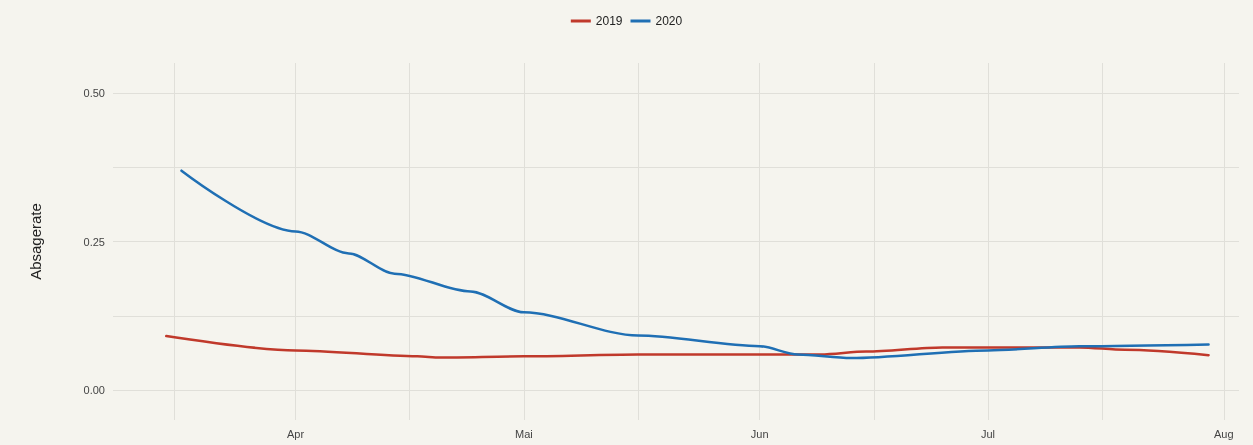 This screenshot has height=445, width=1253. Describe the element at coordinates (687, 346) in the screenshot. I see `line-series` at that location.